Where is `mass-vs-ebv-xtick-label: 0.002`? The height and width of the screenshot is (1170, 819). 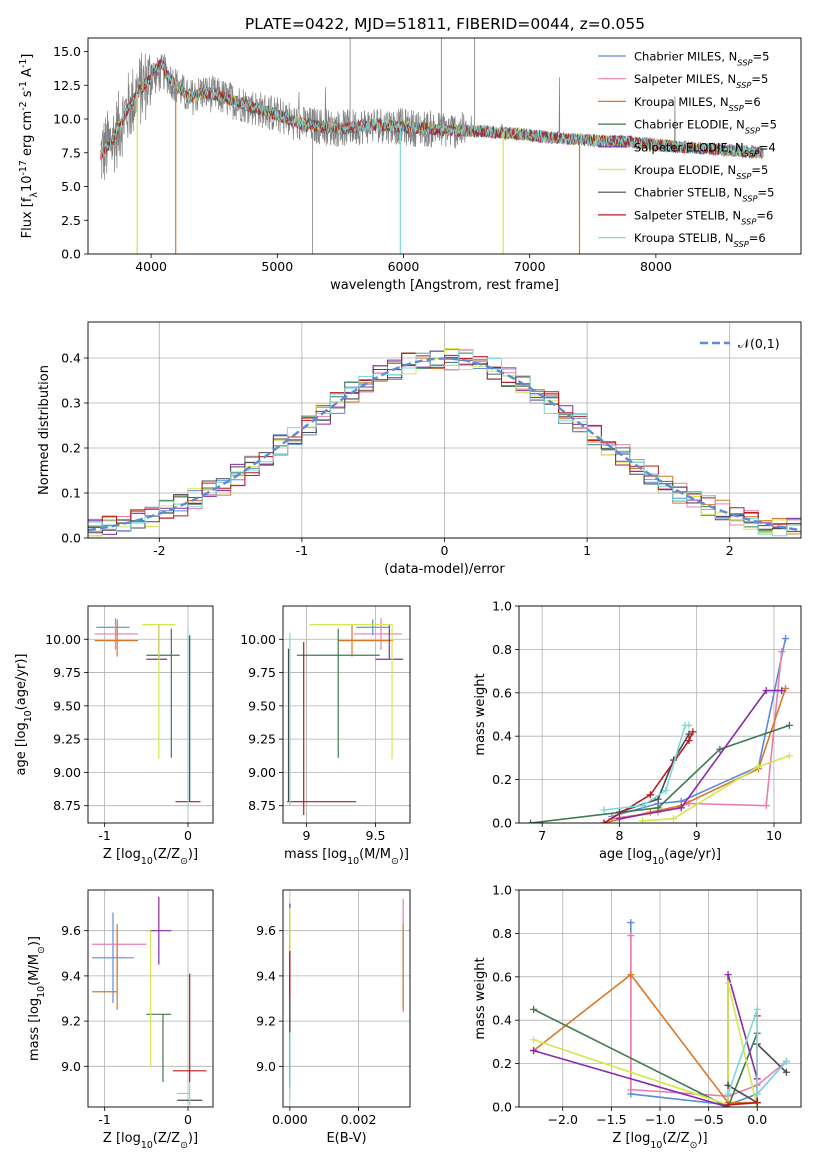 mass-vs-ebv-xtick-label: 0.002 is located at coordinates (359, 1119).